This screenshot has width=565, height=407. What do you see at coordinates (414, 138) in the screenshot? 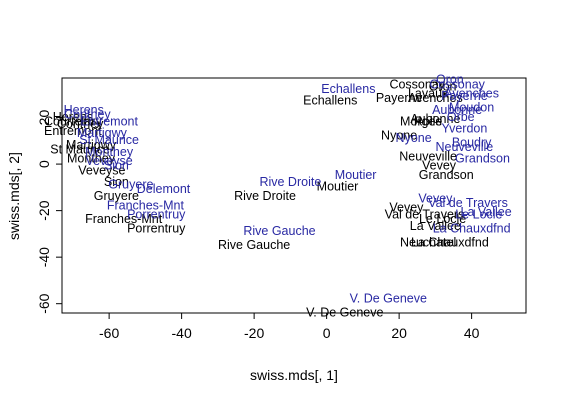
I see `point-label-blue: Nyone` at bounding box center [414, 138].